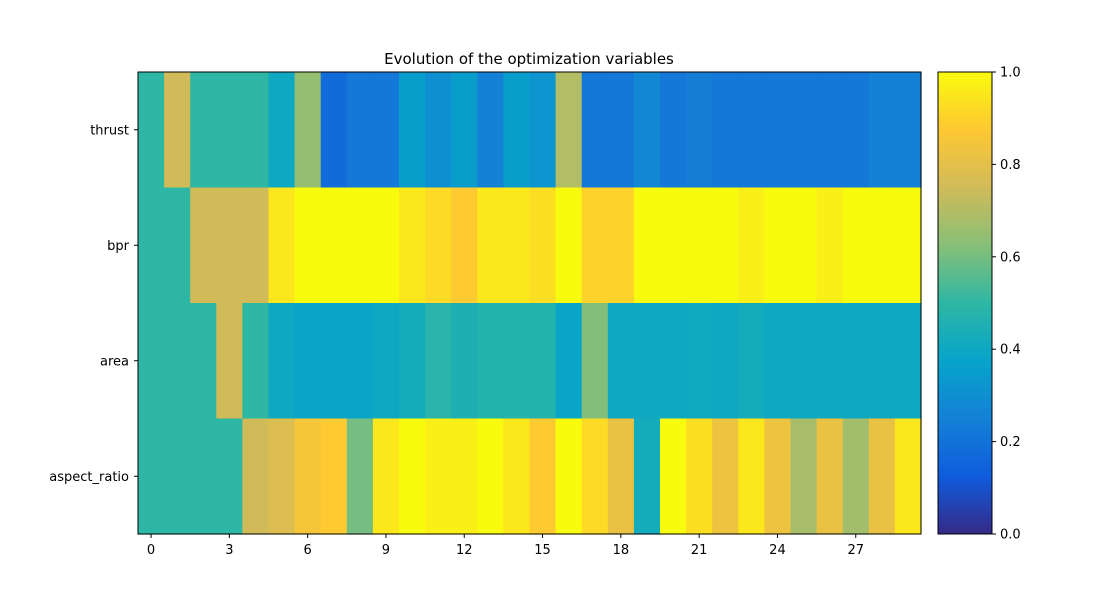 The width and height of the screenshot is (1100, 600). I want to click on colorbar-tick-label: 0.4, so click(1010, 350).